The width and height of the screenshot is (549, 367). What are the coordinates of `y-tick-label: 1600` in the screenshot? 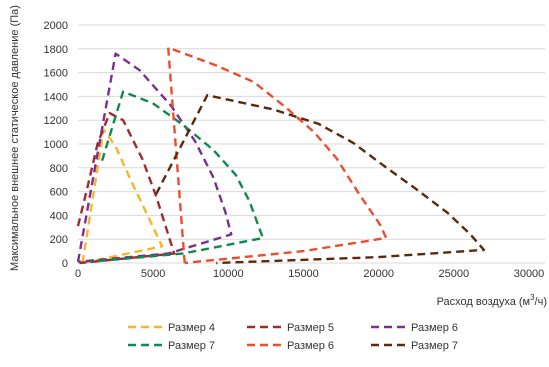 It's located at (56, 74).